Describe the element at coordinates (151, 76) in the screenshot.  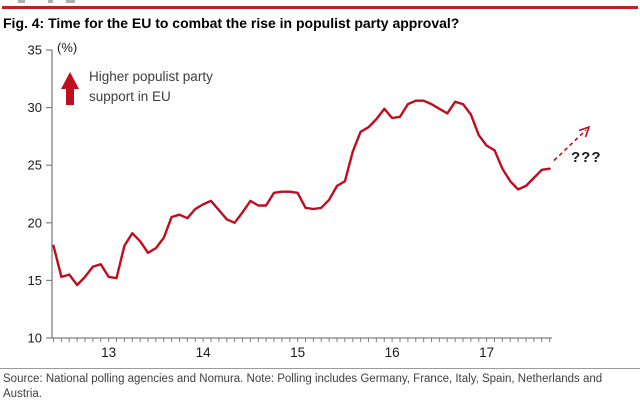
I see `annotation-line1: Higher populist party` at that location.